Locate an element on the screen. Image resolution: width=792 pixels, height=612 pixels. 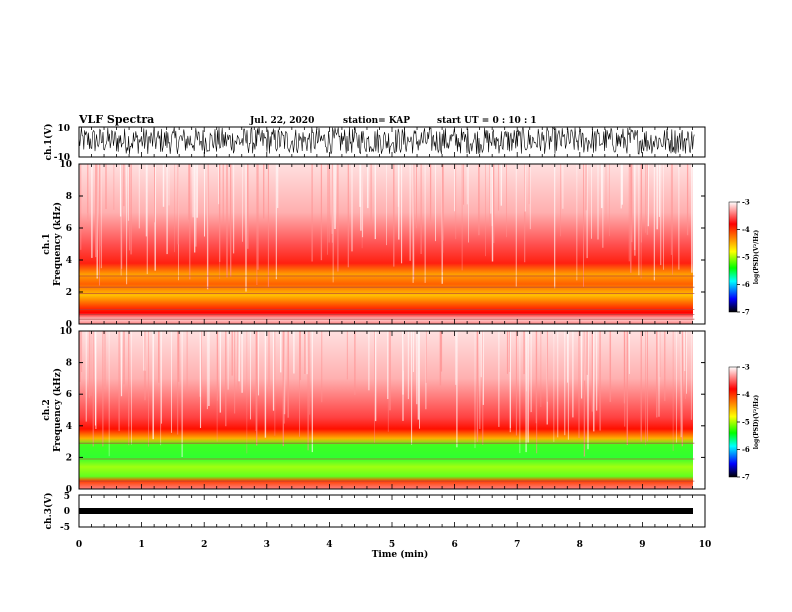
ch2-spectrogram-ytick-label: 2 is located at coordinates (69, 458).